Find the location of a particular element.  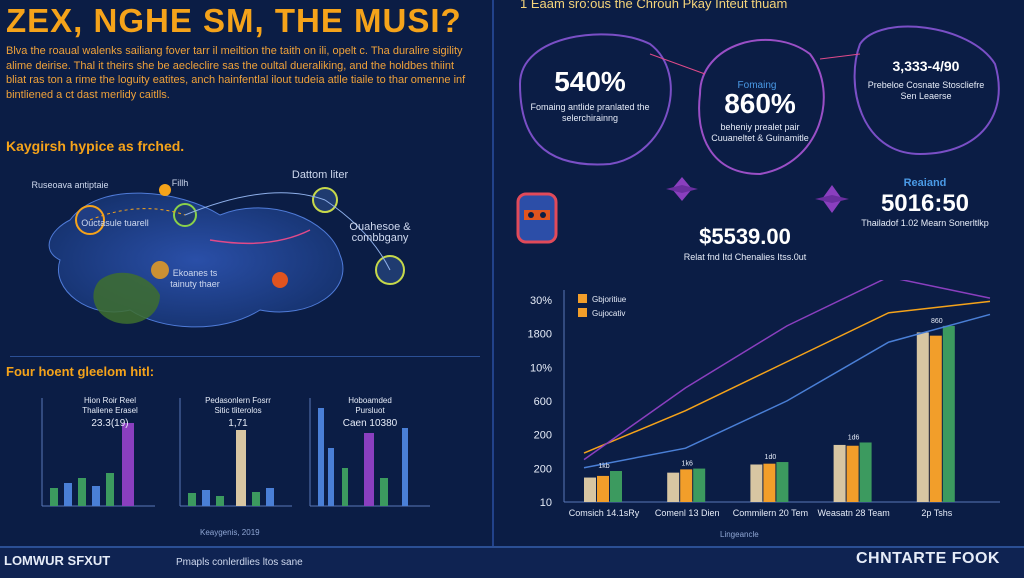

mini-card-3-value: Caen 10380 is located at coordinates (370, 423).